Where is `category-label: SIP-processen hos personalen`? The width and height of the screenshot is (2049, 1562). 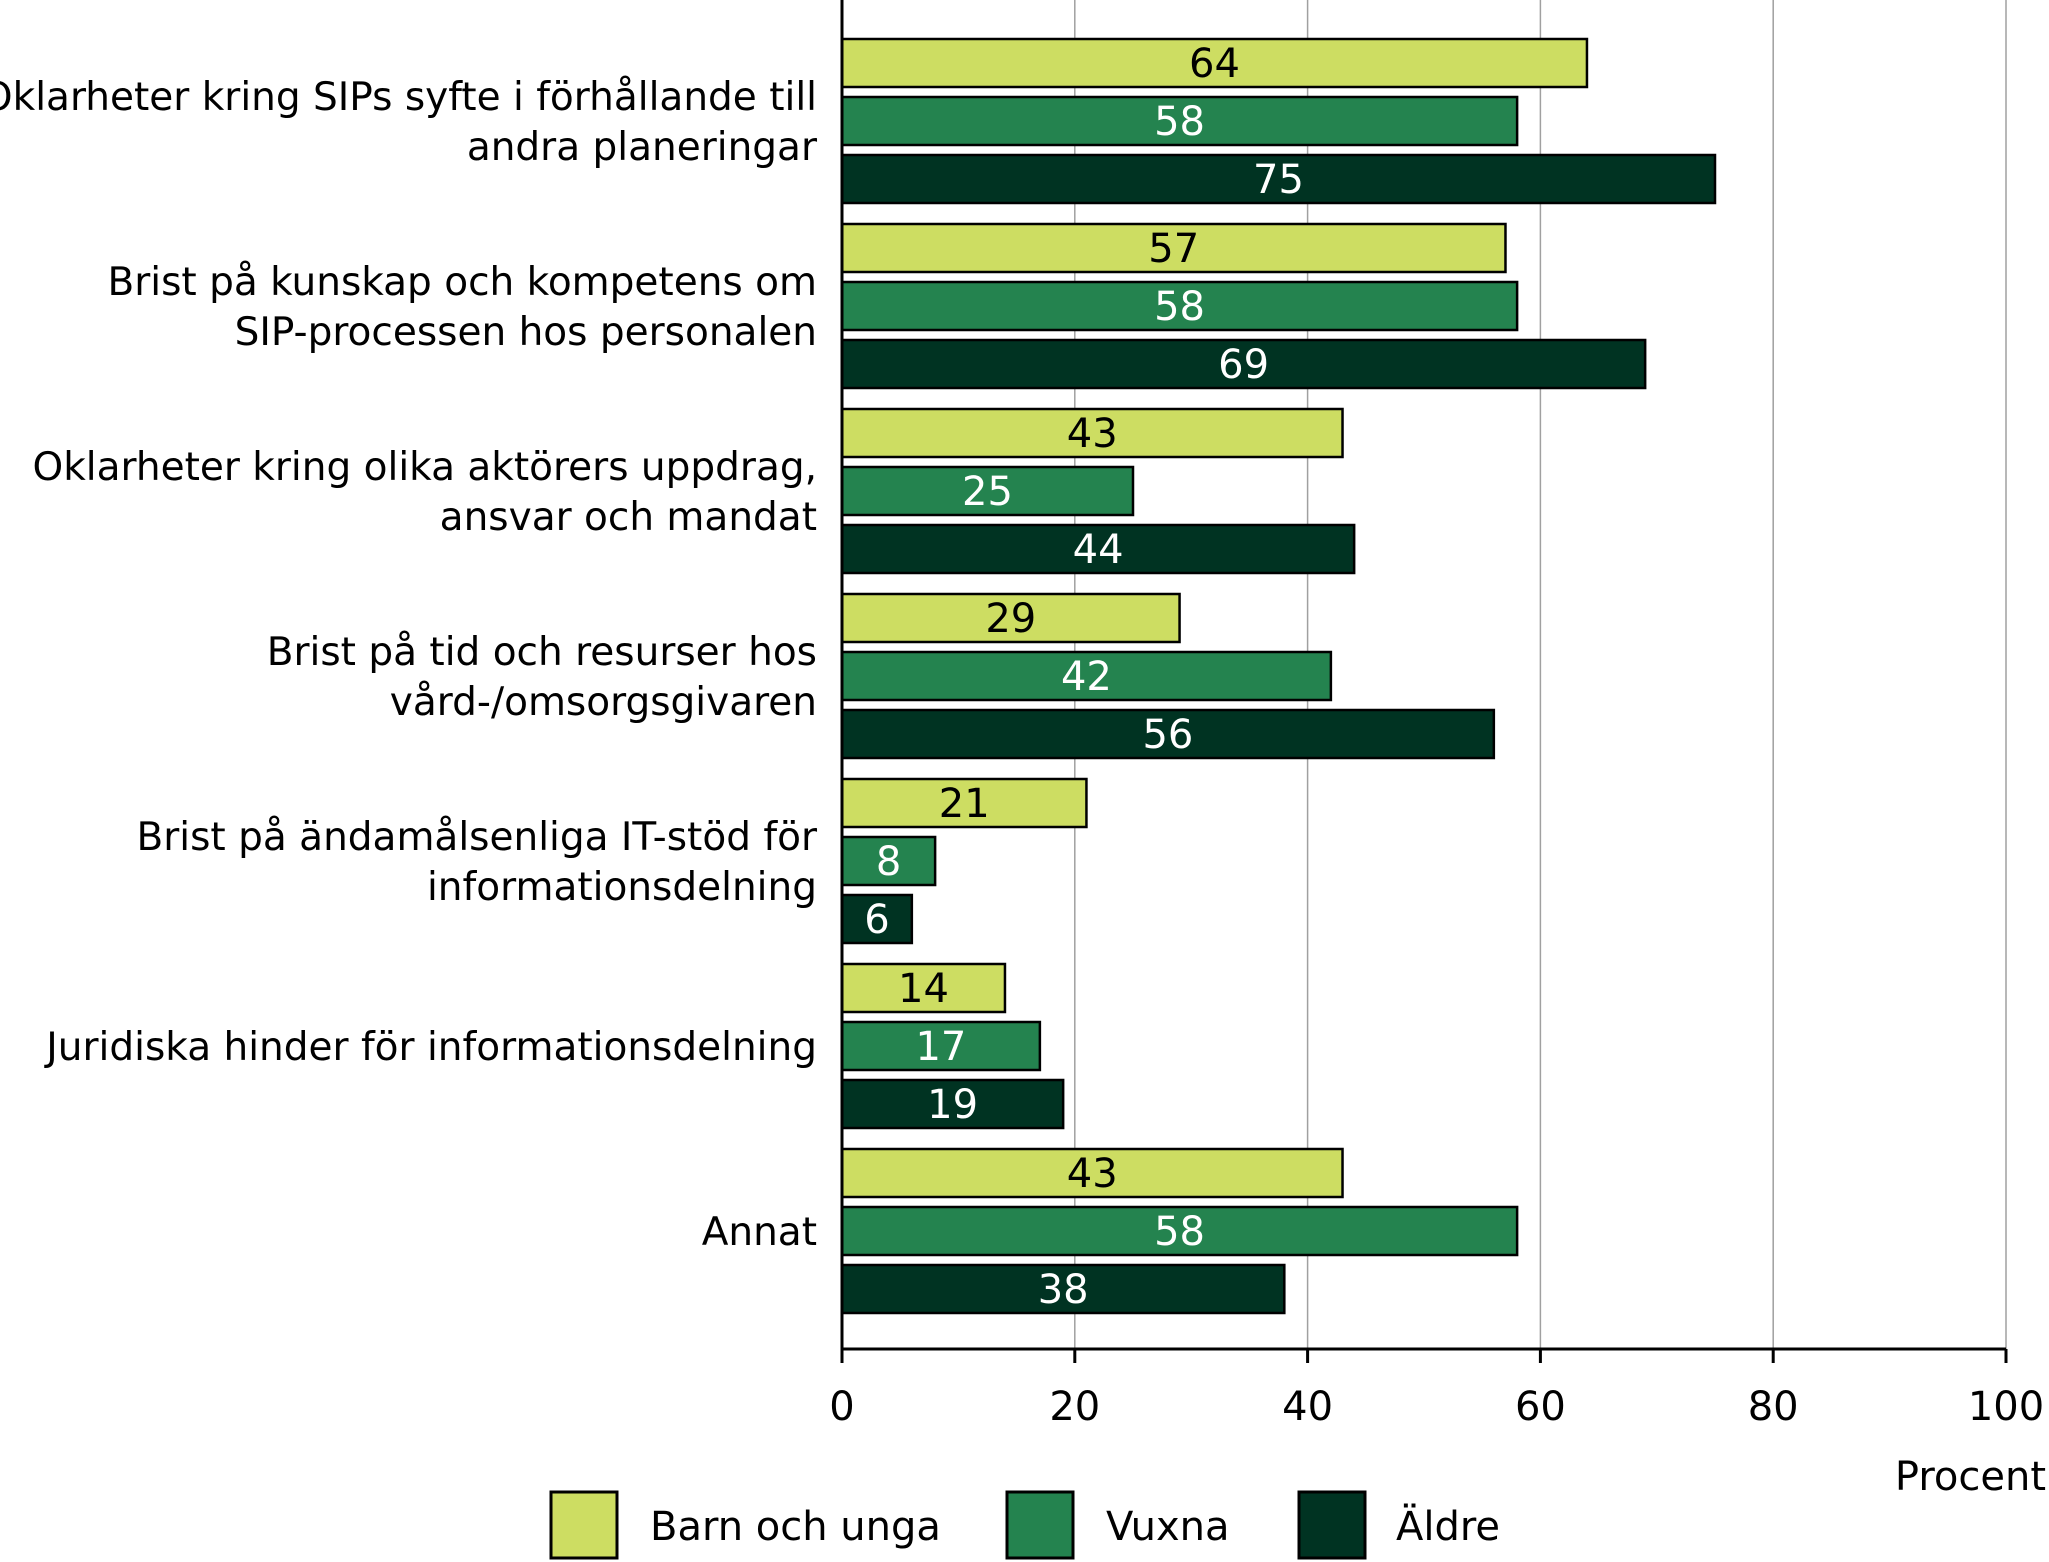 category-label: SIP-processen hos personalen is located at coordinates (526, 332).